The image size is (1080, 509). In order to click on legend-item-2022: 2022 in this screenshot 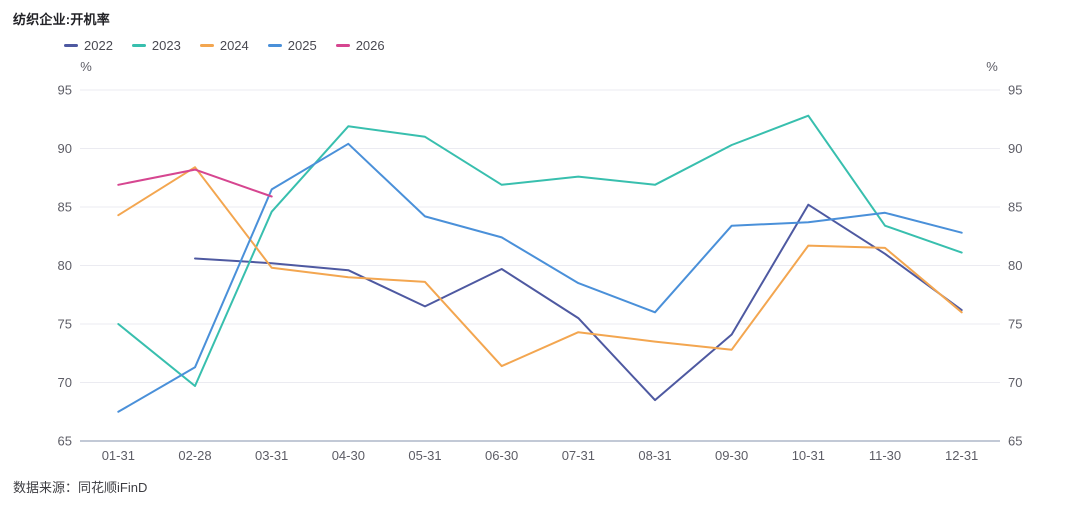, I will do `click(88, 45)`.